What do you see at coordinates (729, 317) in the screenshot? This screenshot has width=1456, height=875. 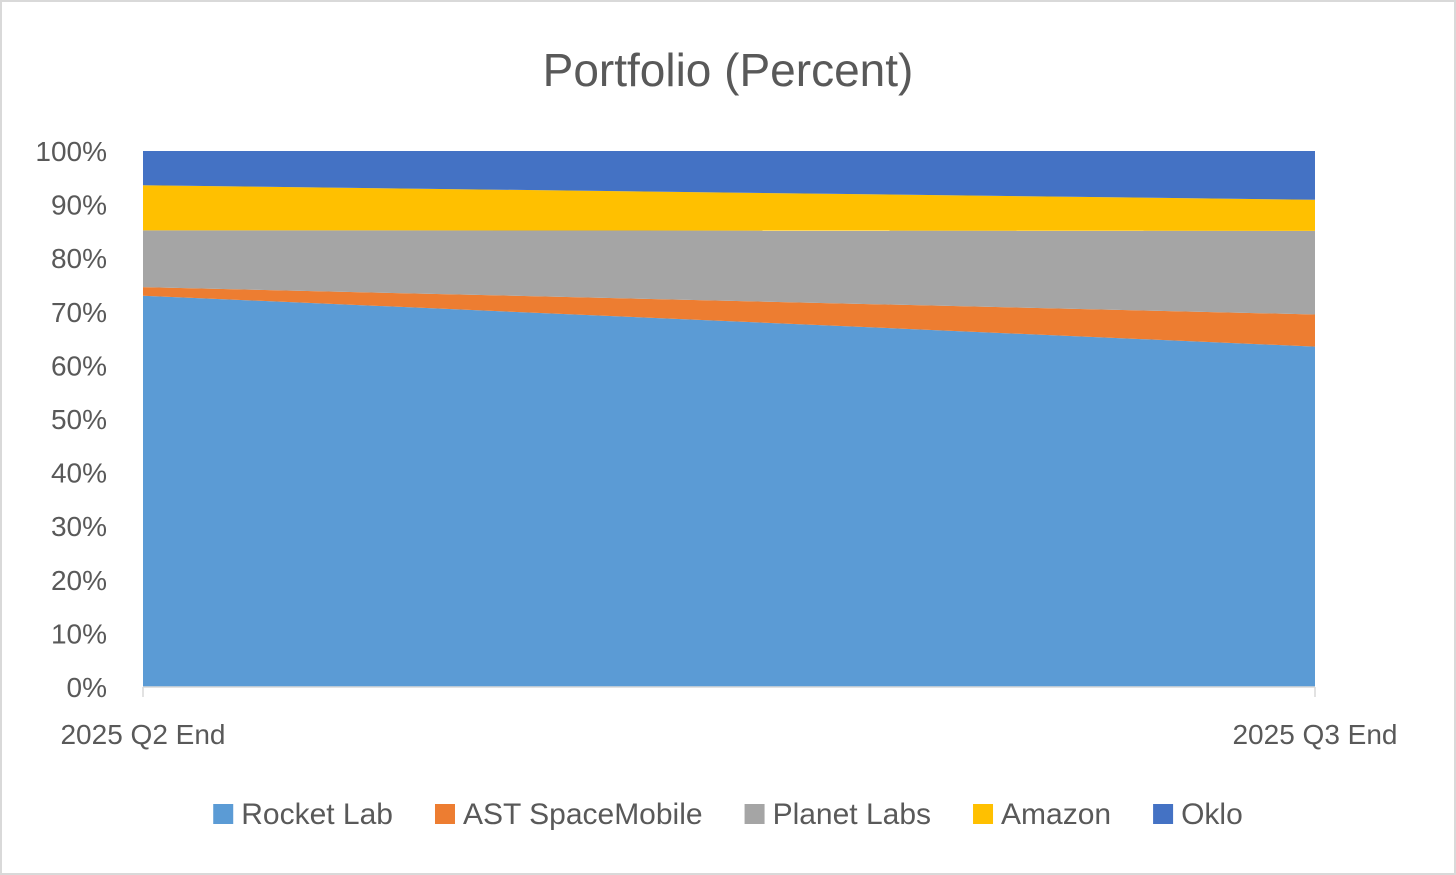 I see `area-ast-spacemobile` at bounding box center [729, 317].